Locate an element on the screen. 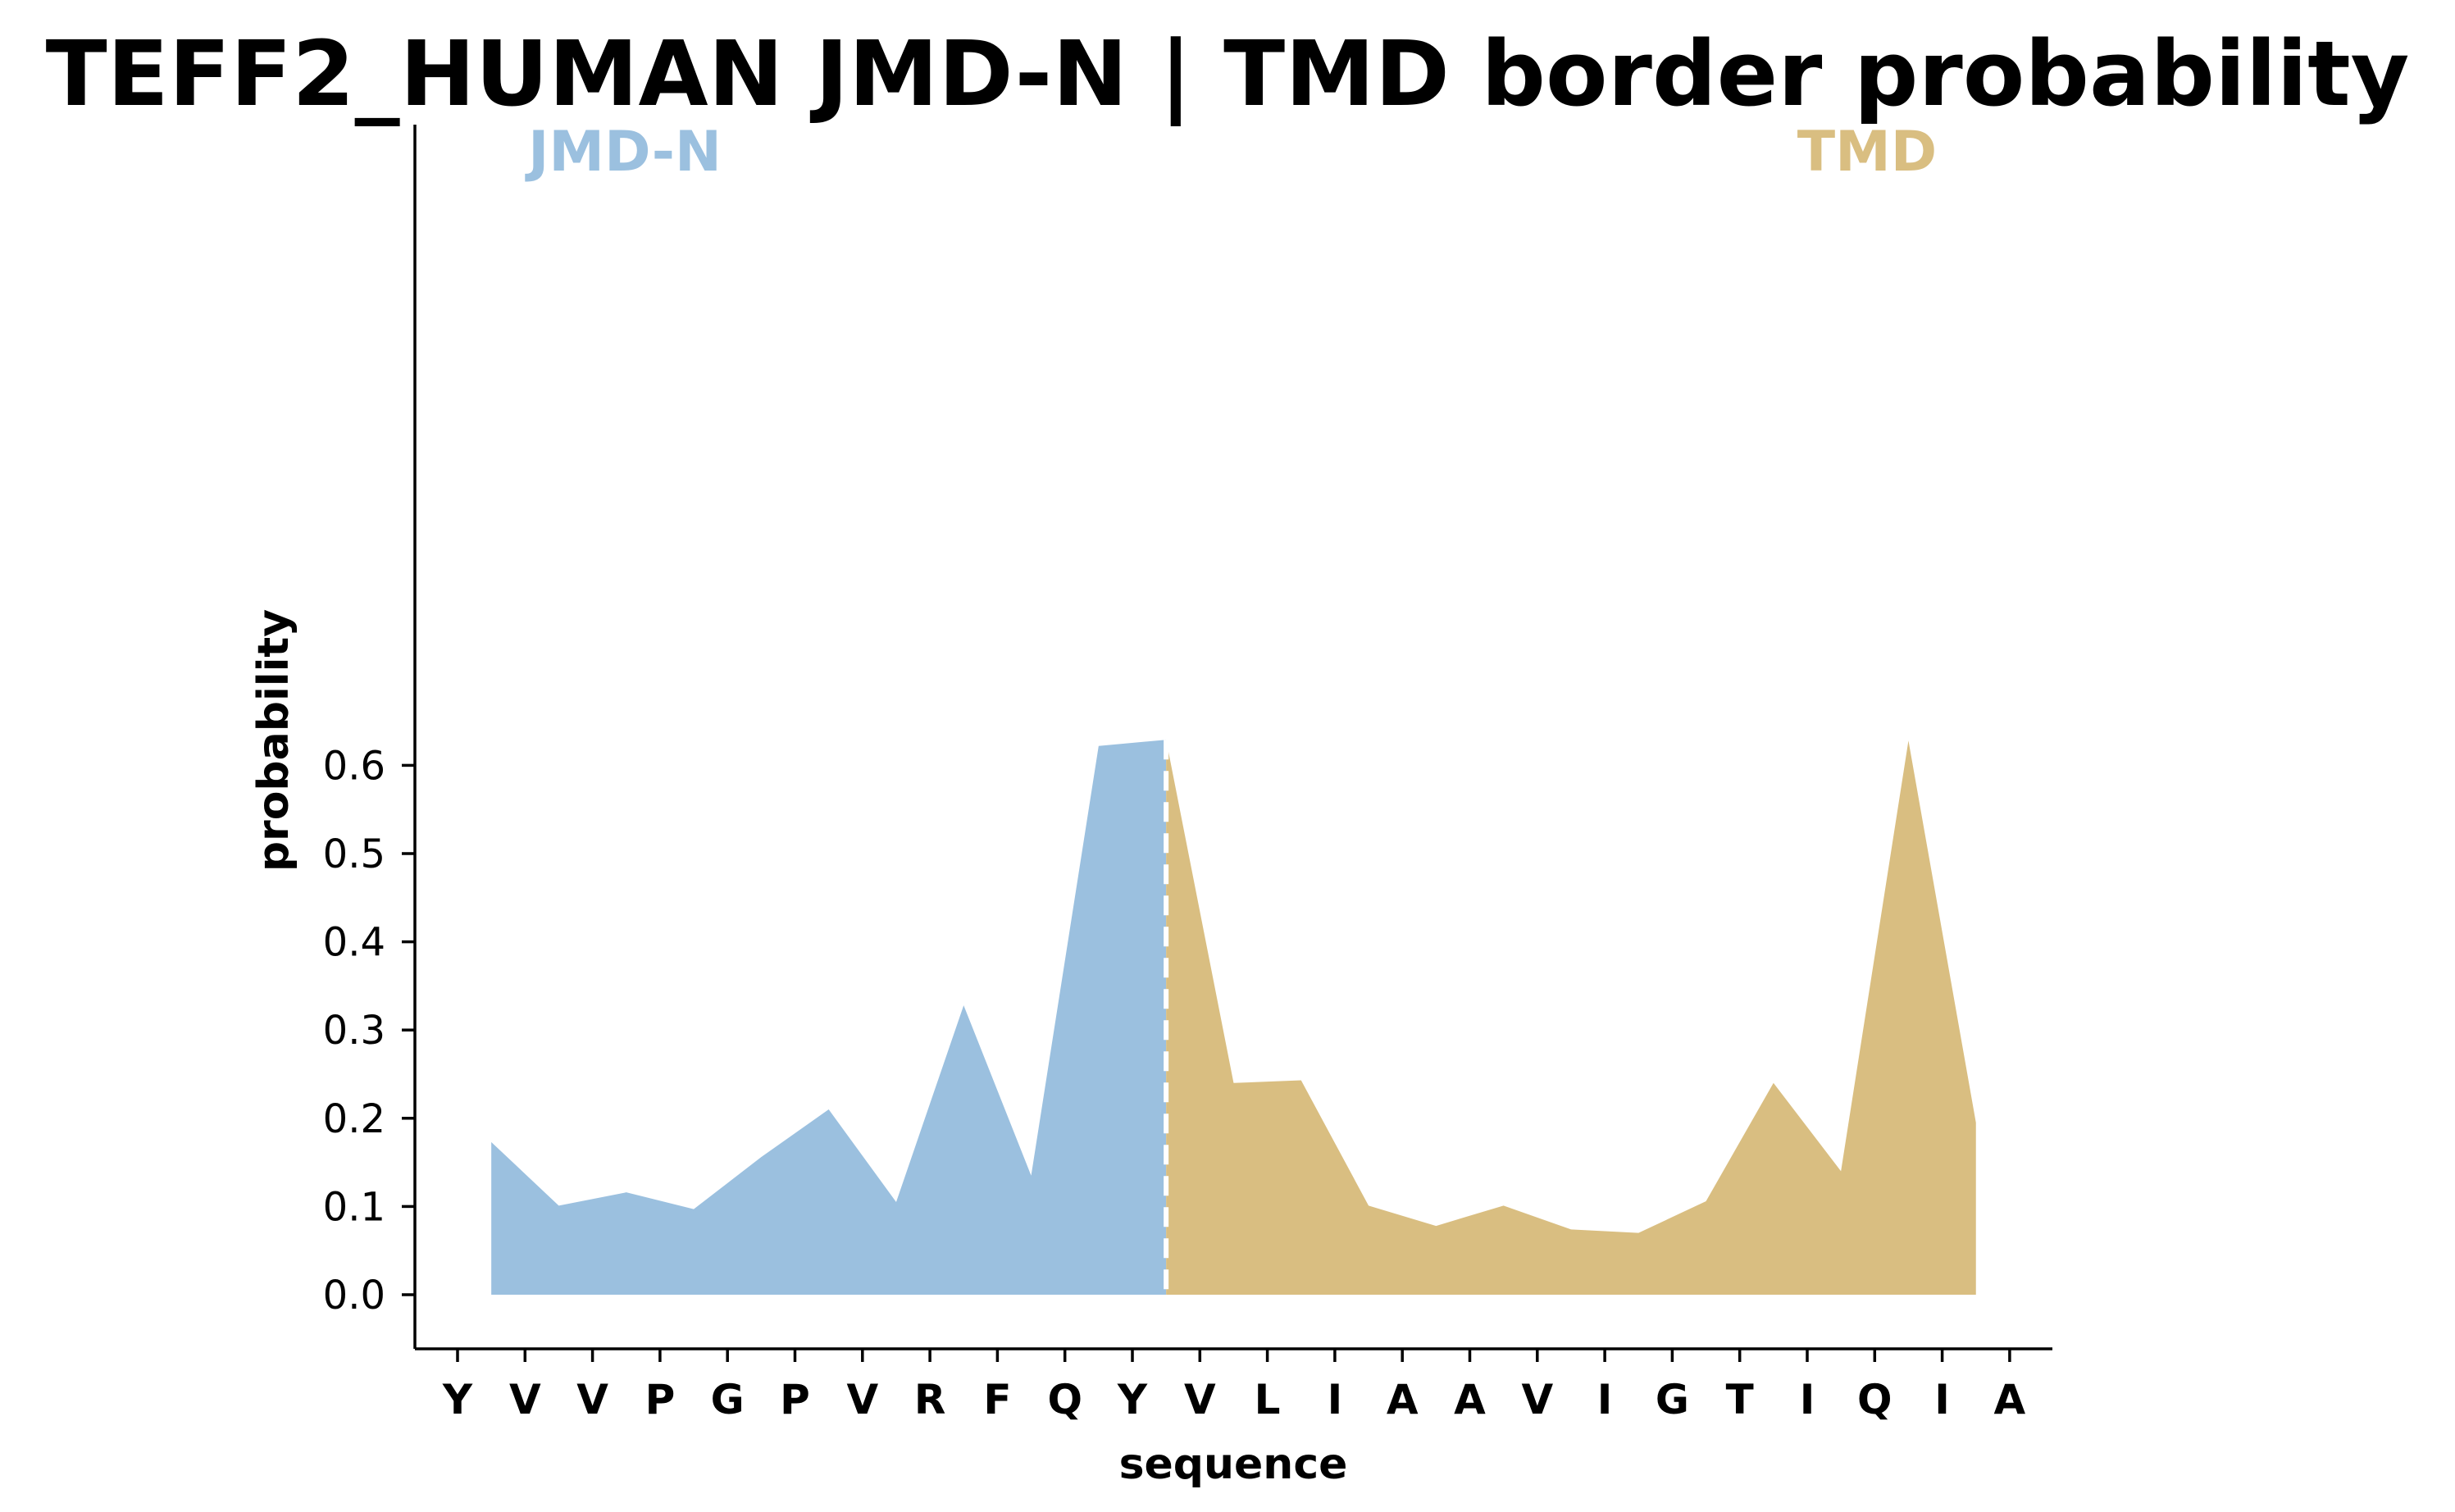 This screenshot has height=1512, width=2455. y-axis-ticks: 0.0 0.1 0.2 0.3 0.4 0.5 0.6 is located at coordinates (369, 1030).